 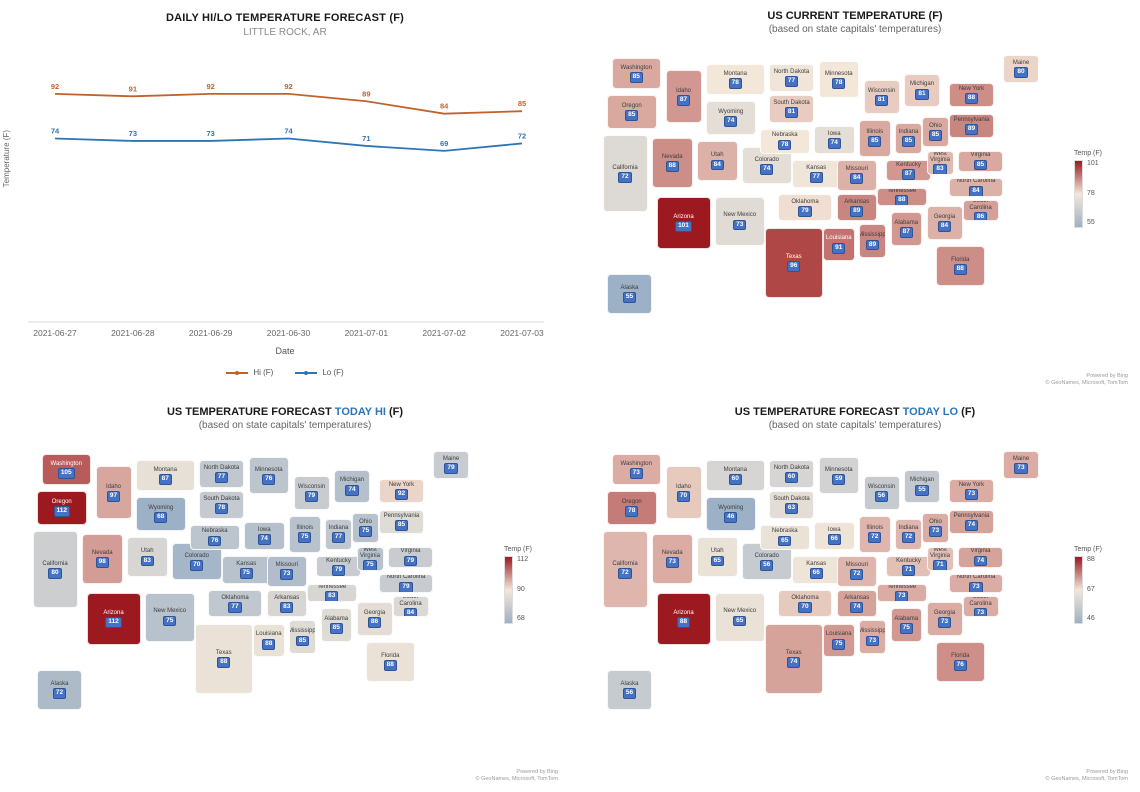 I want to click on state-tile-WI: Wisconsin 56, so click(x=881, y=492).